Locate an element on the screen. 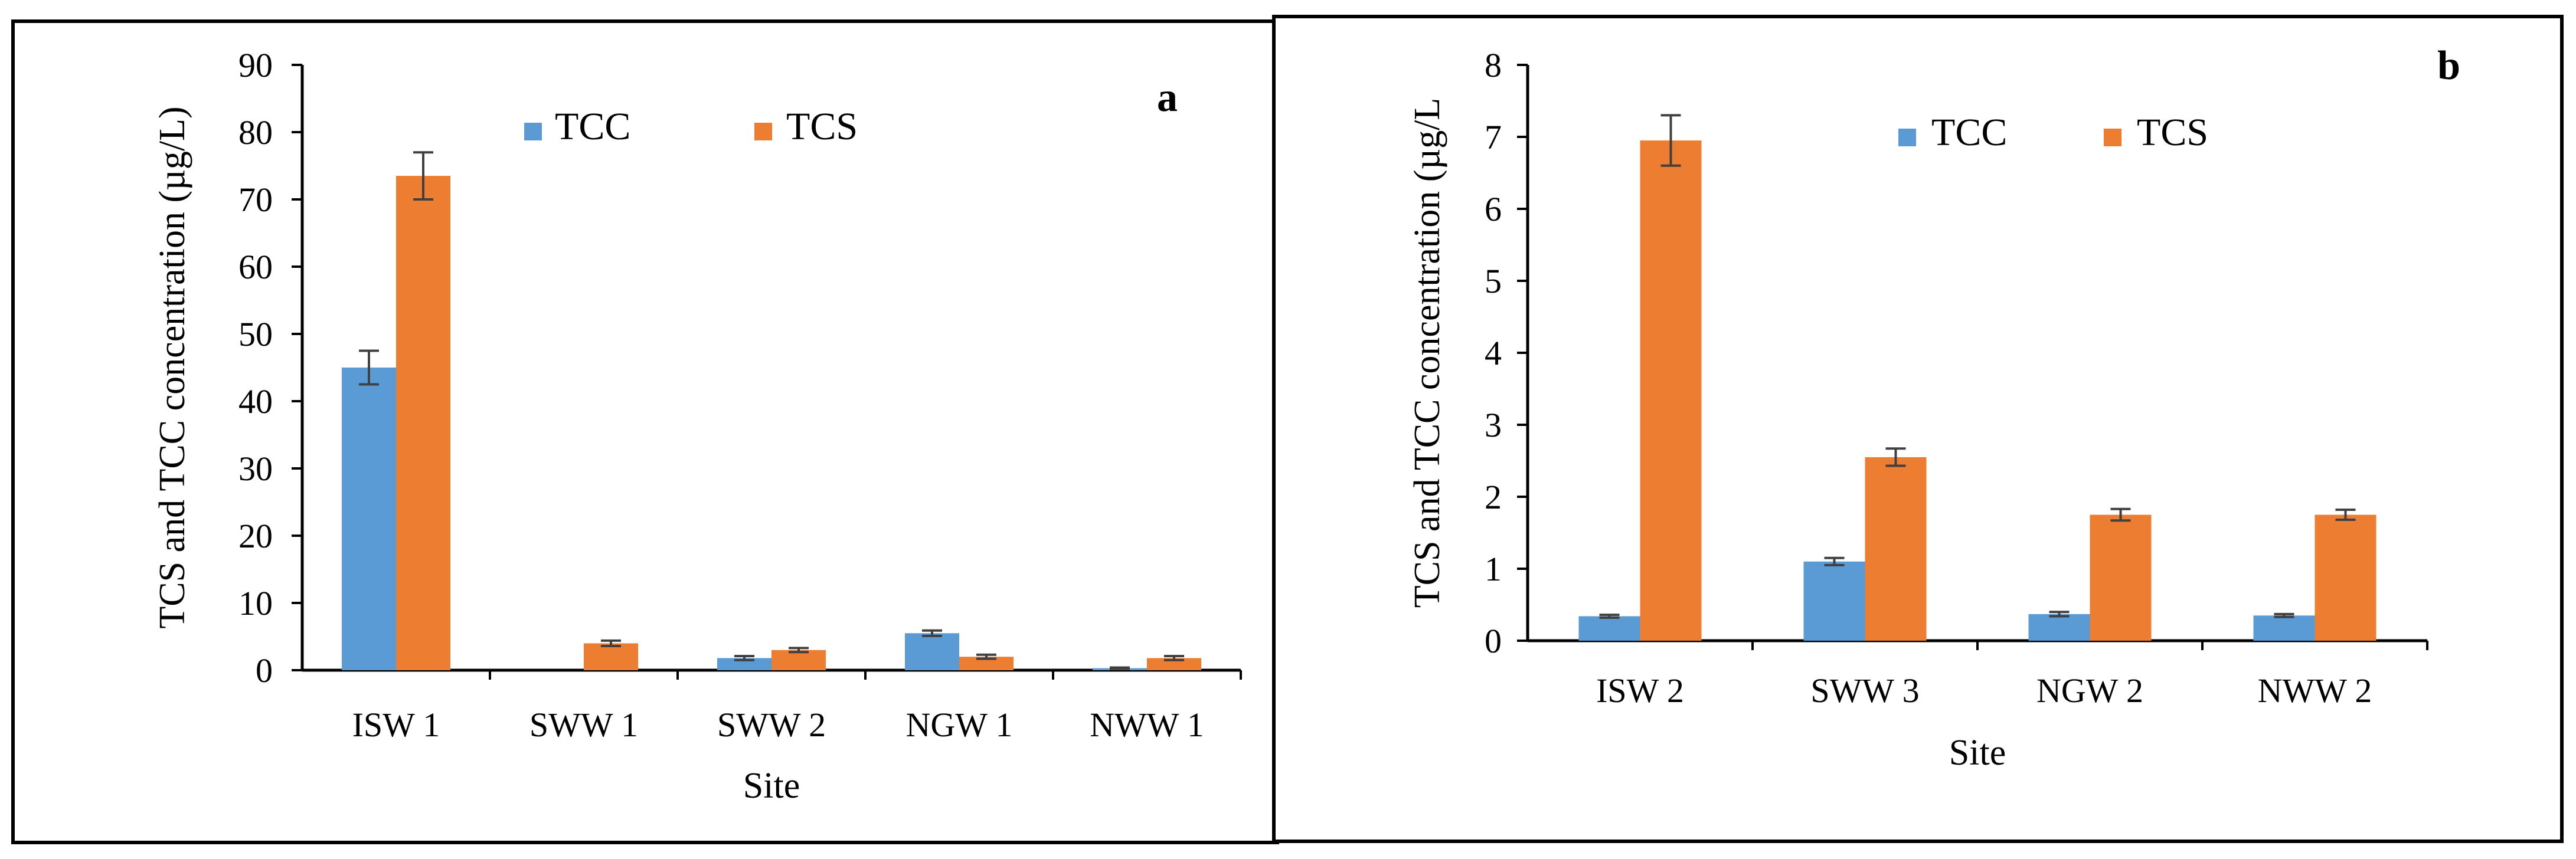 The image size is (2576, 859). y-tick-label: 50 is located at coordinates (255, 334).